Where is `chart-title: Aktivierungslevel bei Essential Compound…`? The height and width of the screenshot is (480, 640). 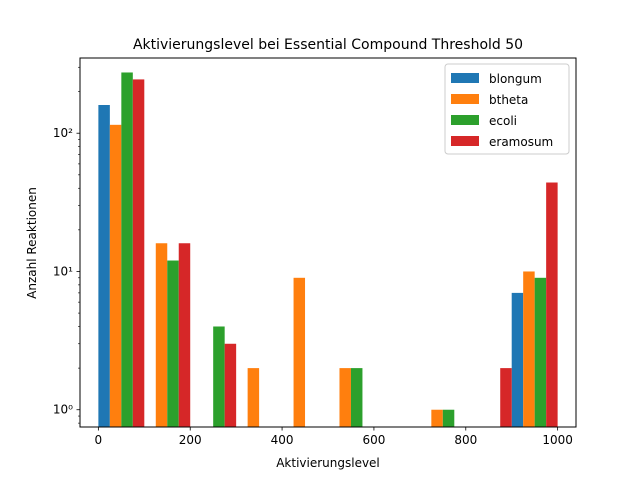
chart-title: Aktivierungslevel bei Essential Compound… is located at coordinates (328, 45).